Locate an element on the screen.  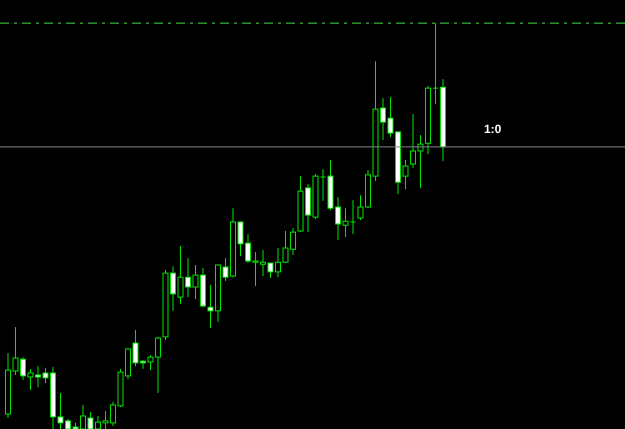
ref-line-label: 1:0 is located at coordinates (493, 129).